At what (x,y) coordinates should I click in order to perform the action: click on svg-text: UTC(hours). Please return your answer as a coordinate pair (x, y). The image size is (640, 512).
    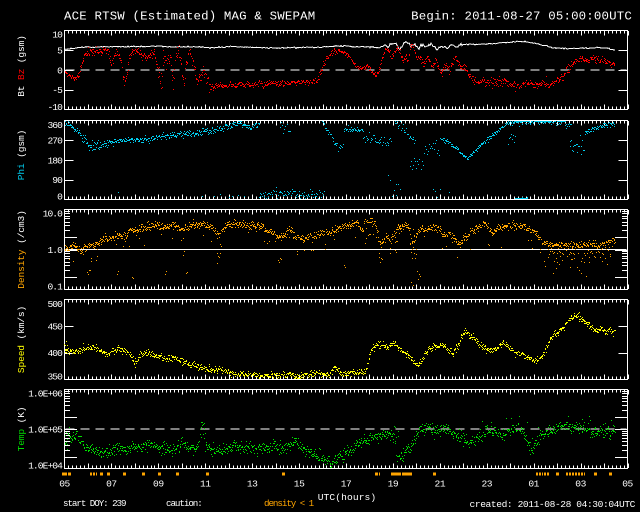
    Looking at the image, I should click on (347, 497).